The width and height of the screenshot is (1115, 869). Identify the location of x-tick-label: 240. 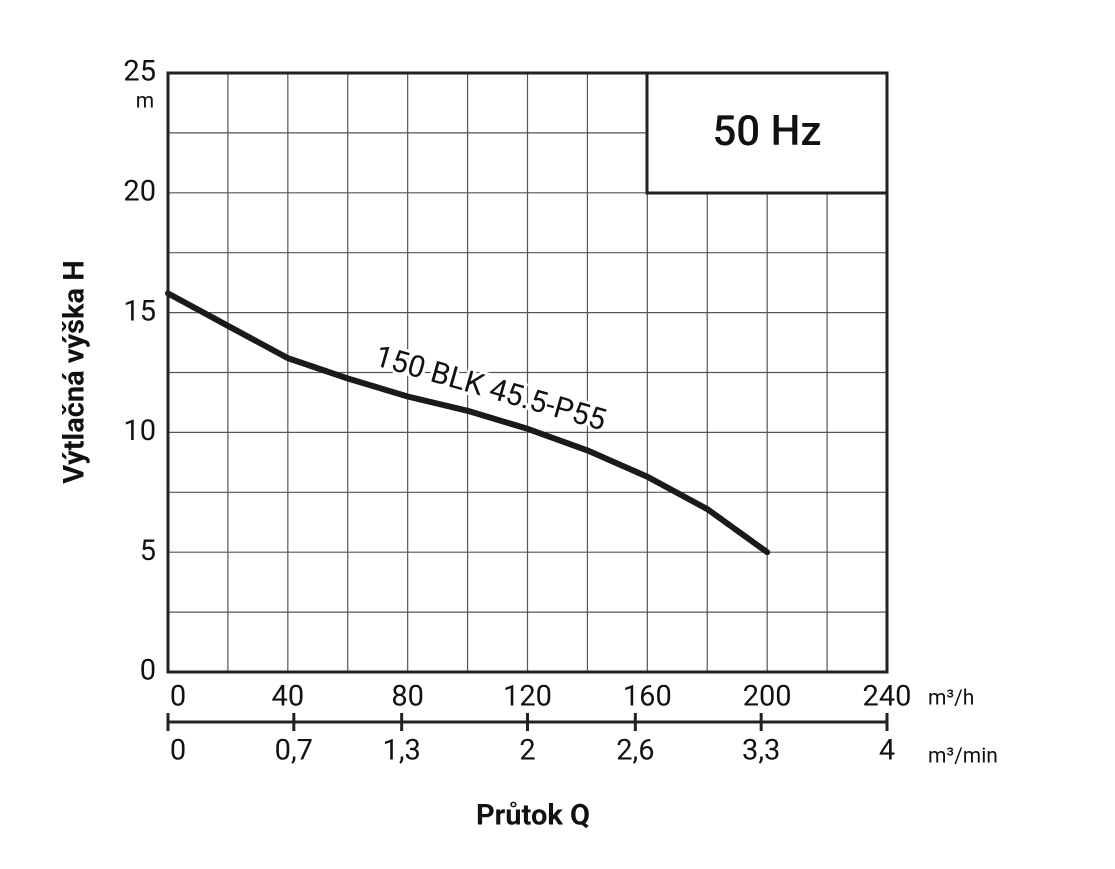
(887, 697).